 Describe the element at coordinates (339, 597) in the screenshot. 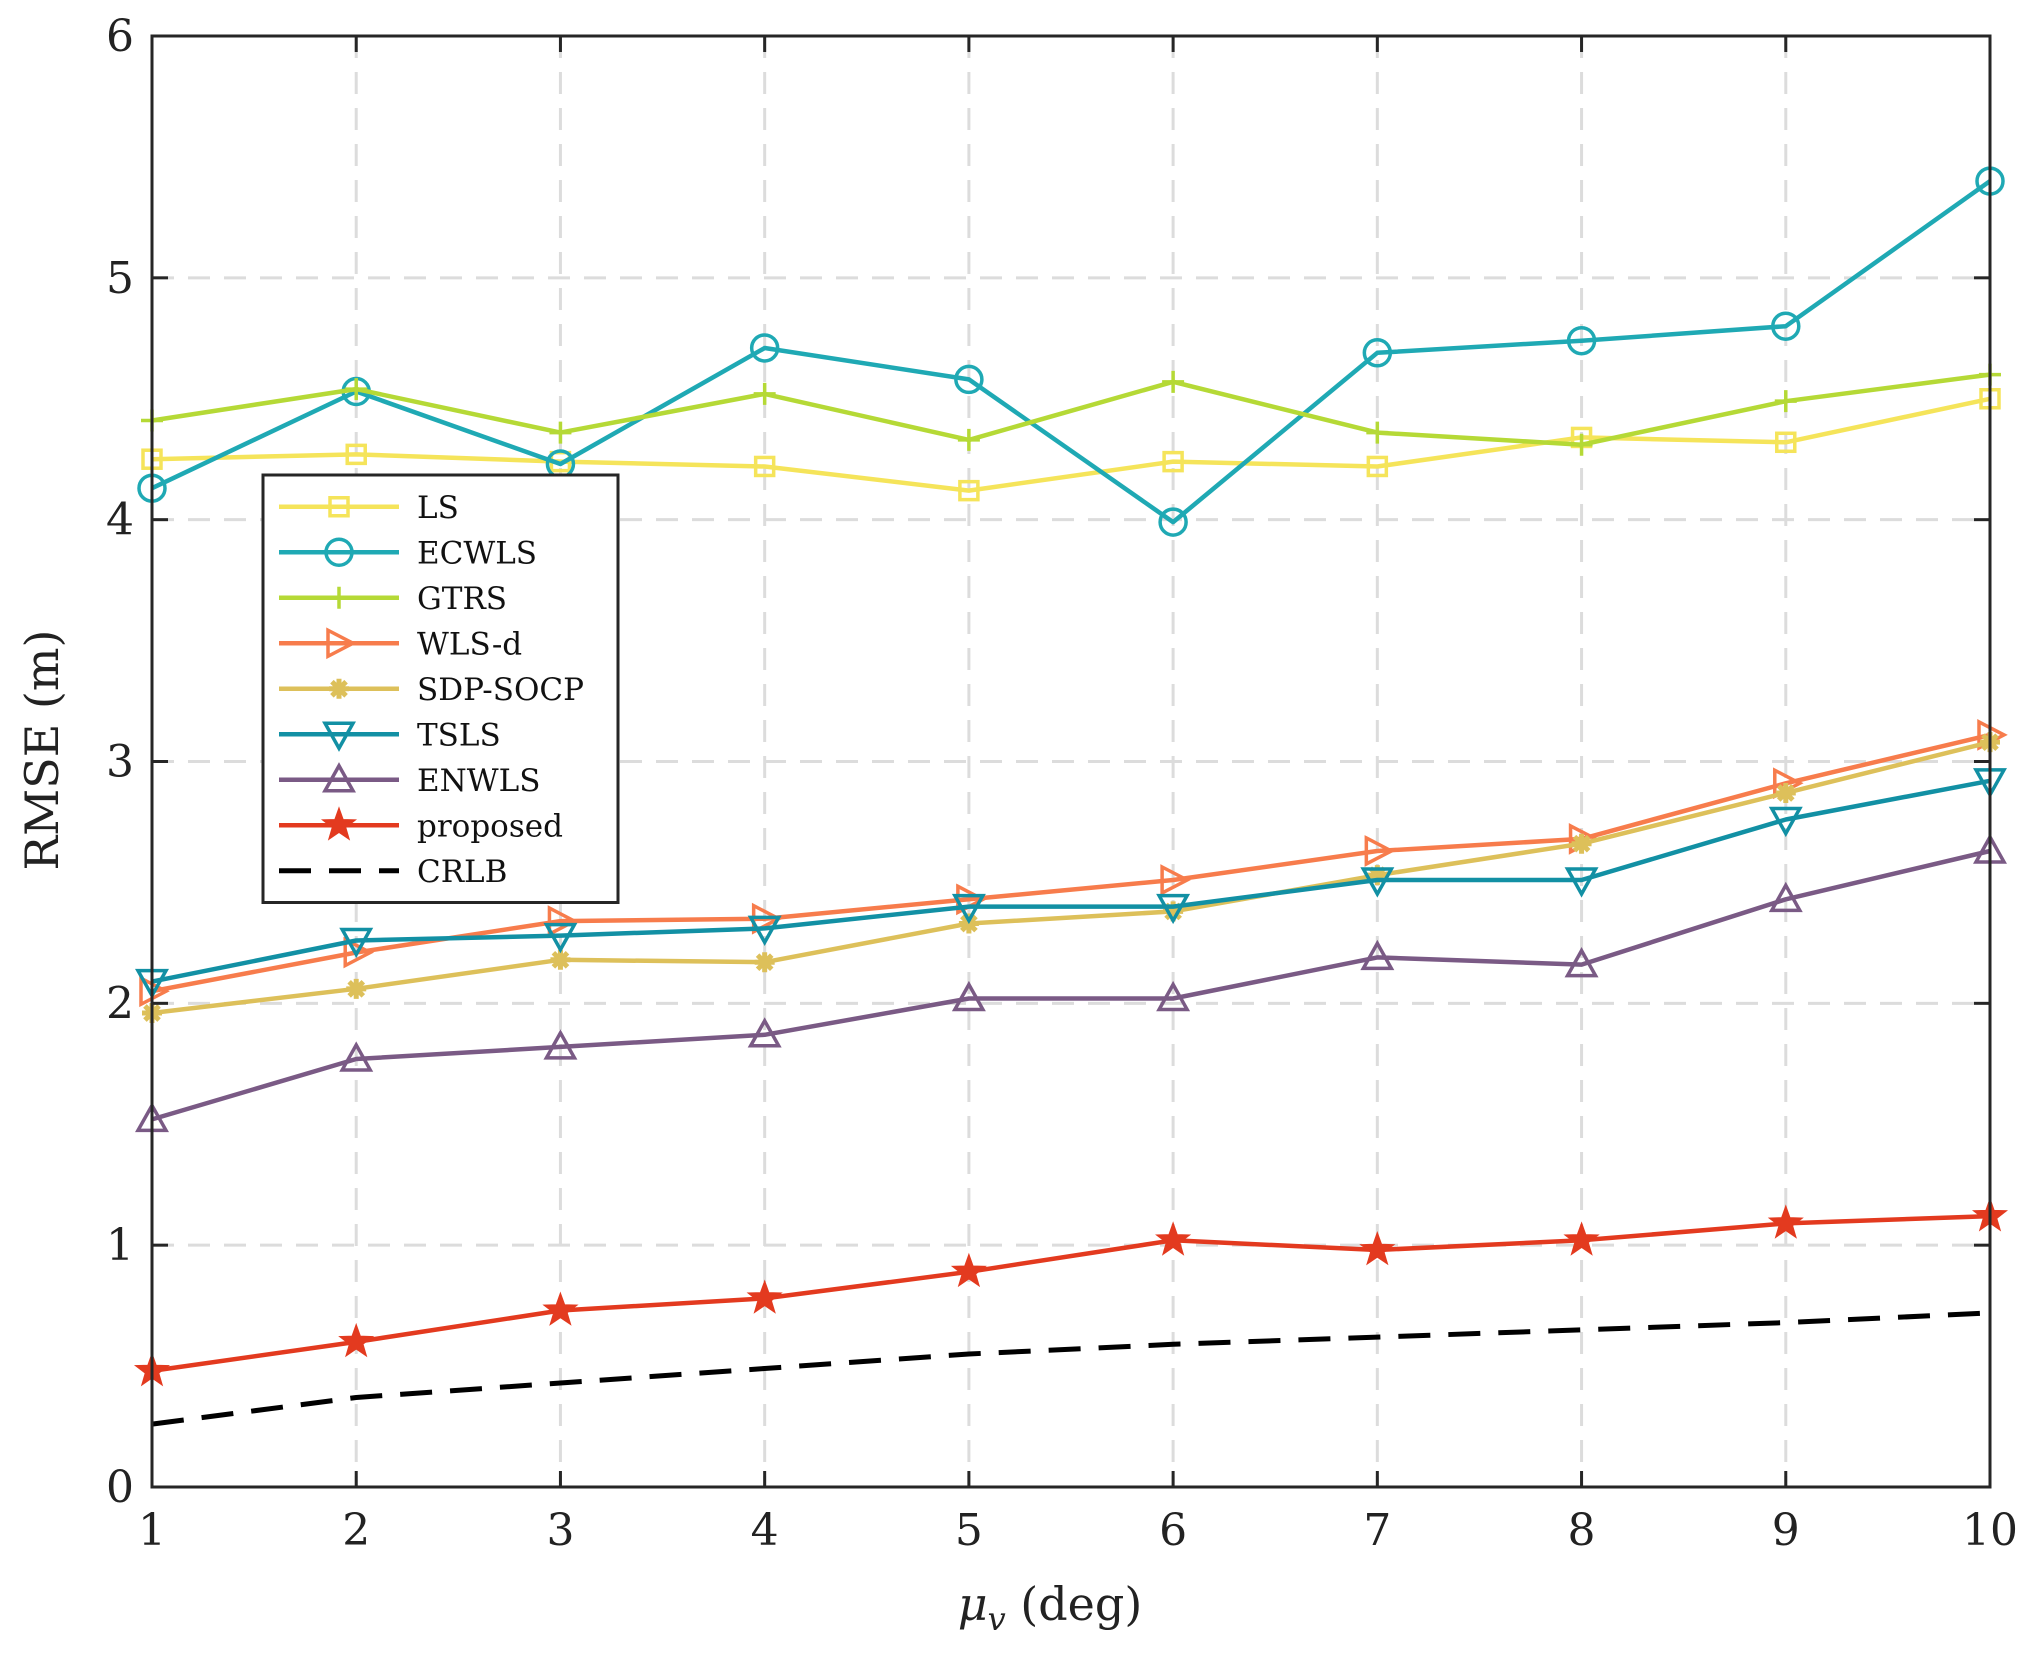

I see `legend-marker-gtrs` at that location.